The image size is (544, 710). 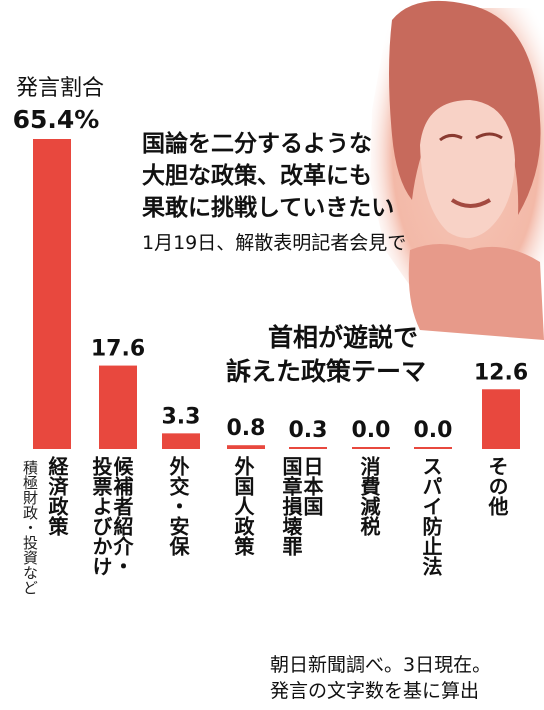 What do you see at coordinates (243, 506) in the screenshot?
I see `category-label-4: 外国人政策` at bounding box center [243, 506].